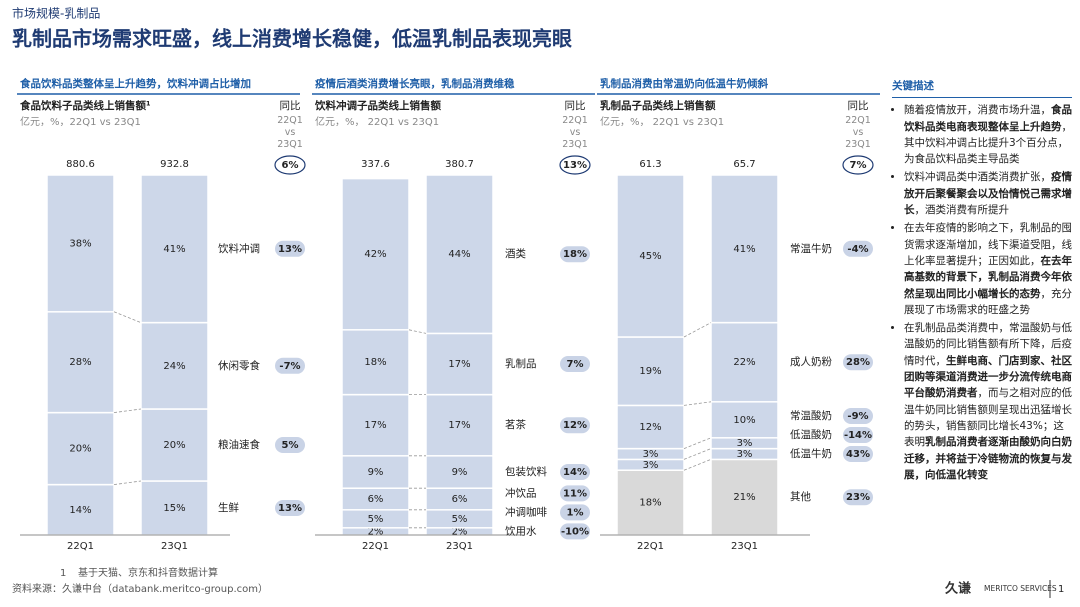 This screenshot has width=1080, height=607. Describe the element at coordinates (521, 492) in the screenshot. I see `series-label: 冲饮品` at that location.